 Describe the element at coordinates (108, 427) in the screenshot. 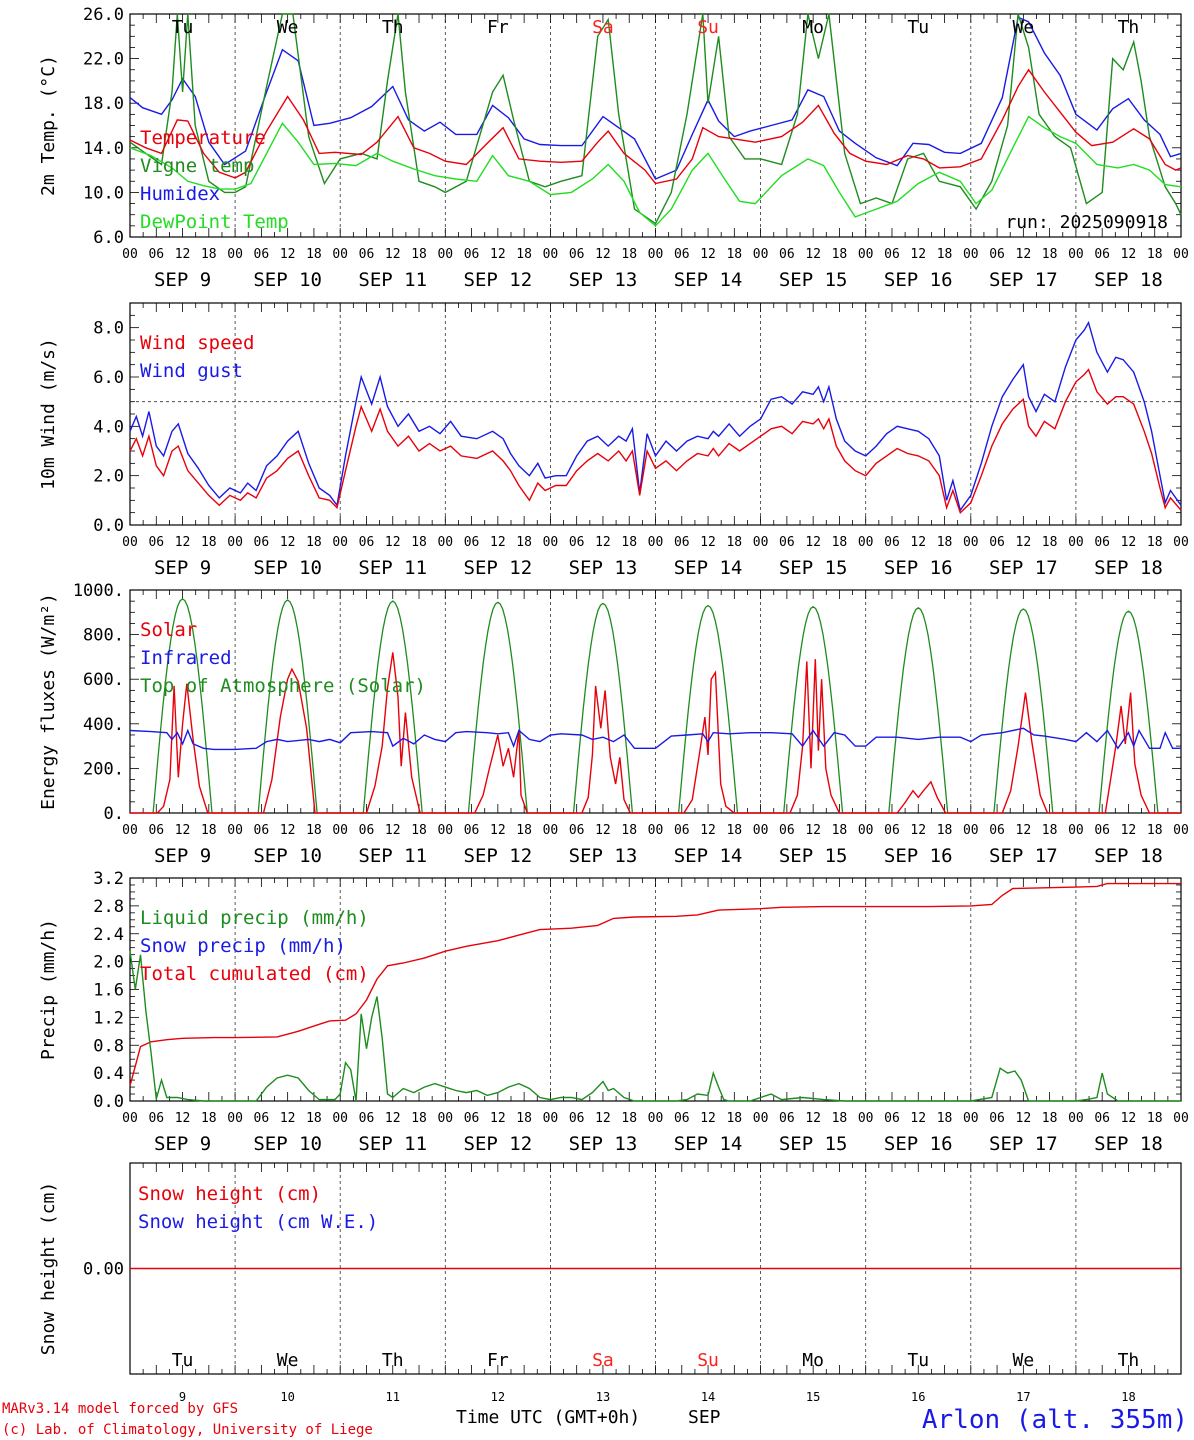

I see `y-tick-label: 4.0` at that location.